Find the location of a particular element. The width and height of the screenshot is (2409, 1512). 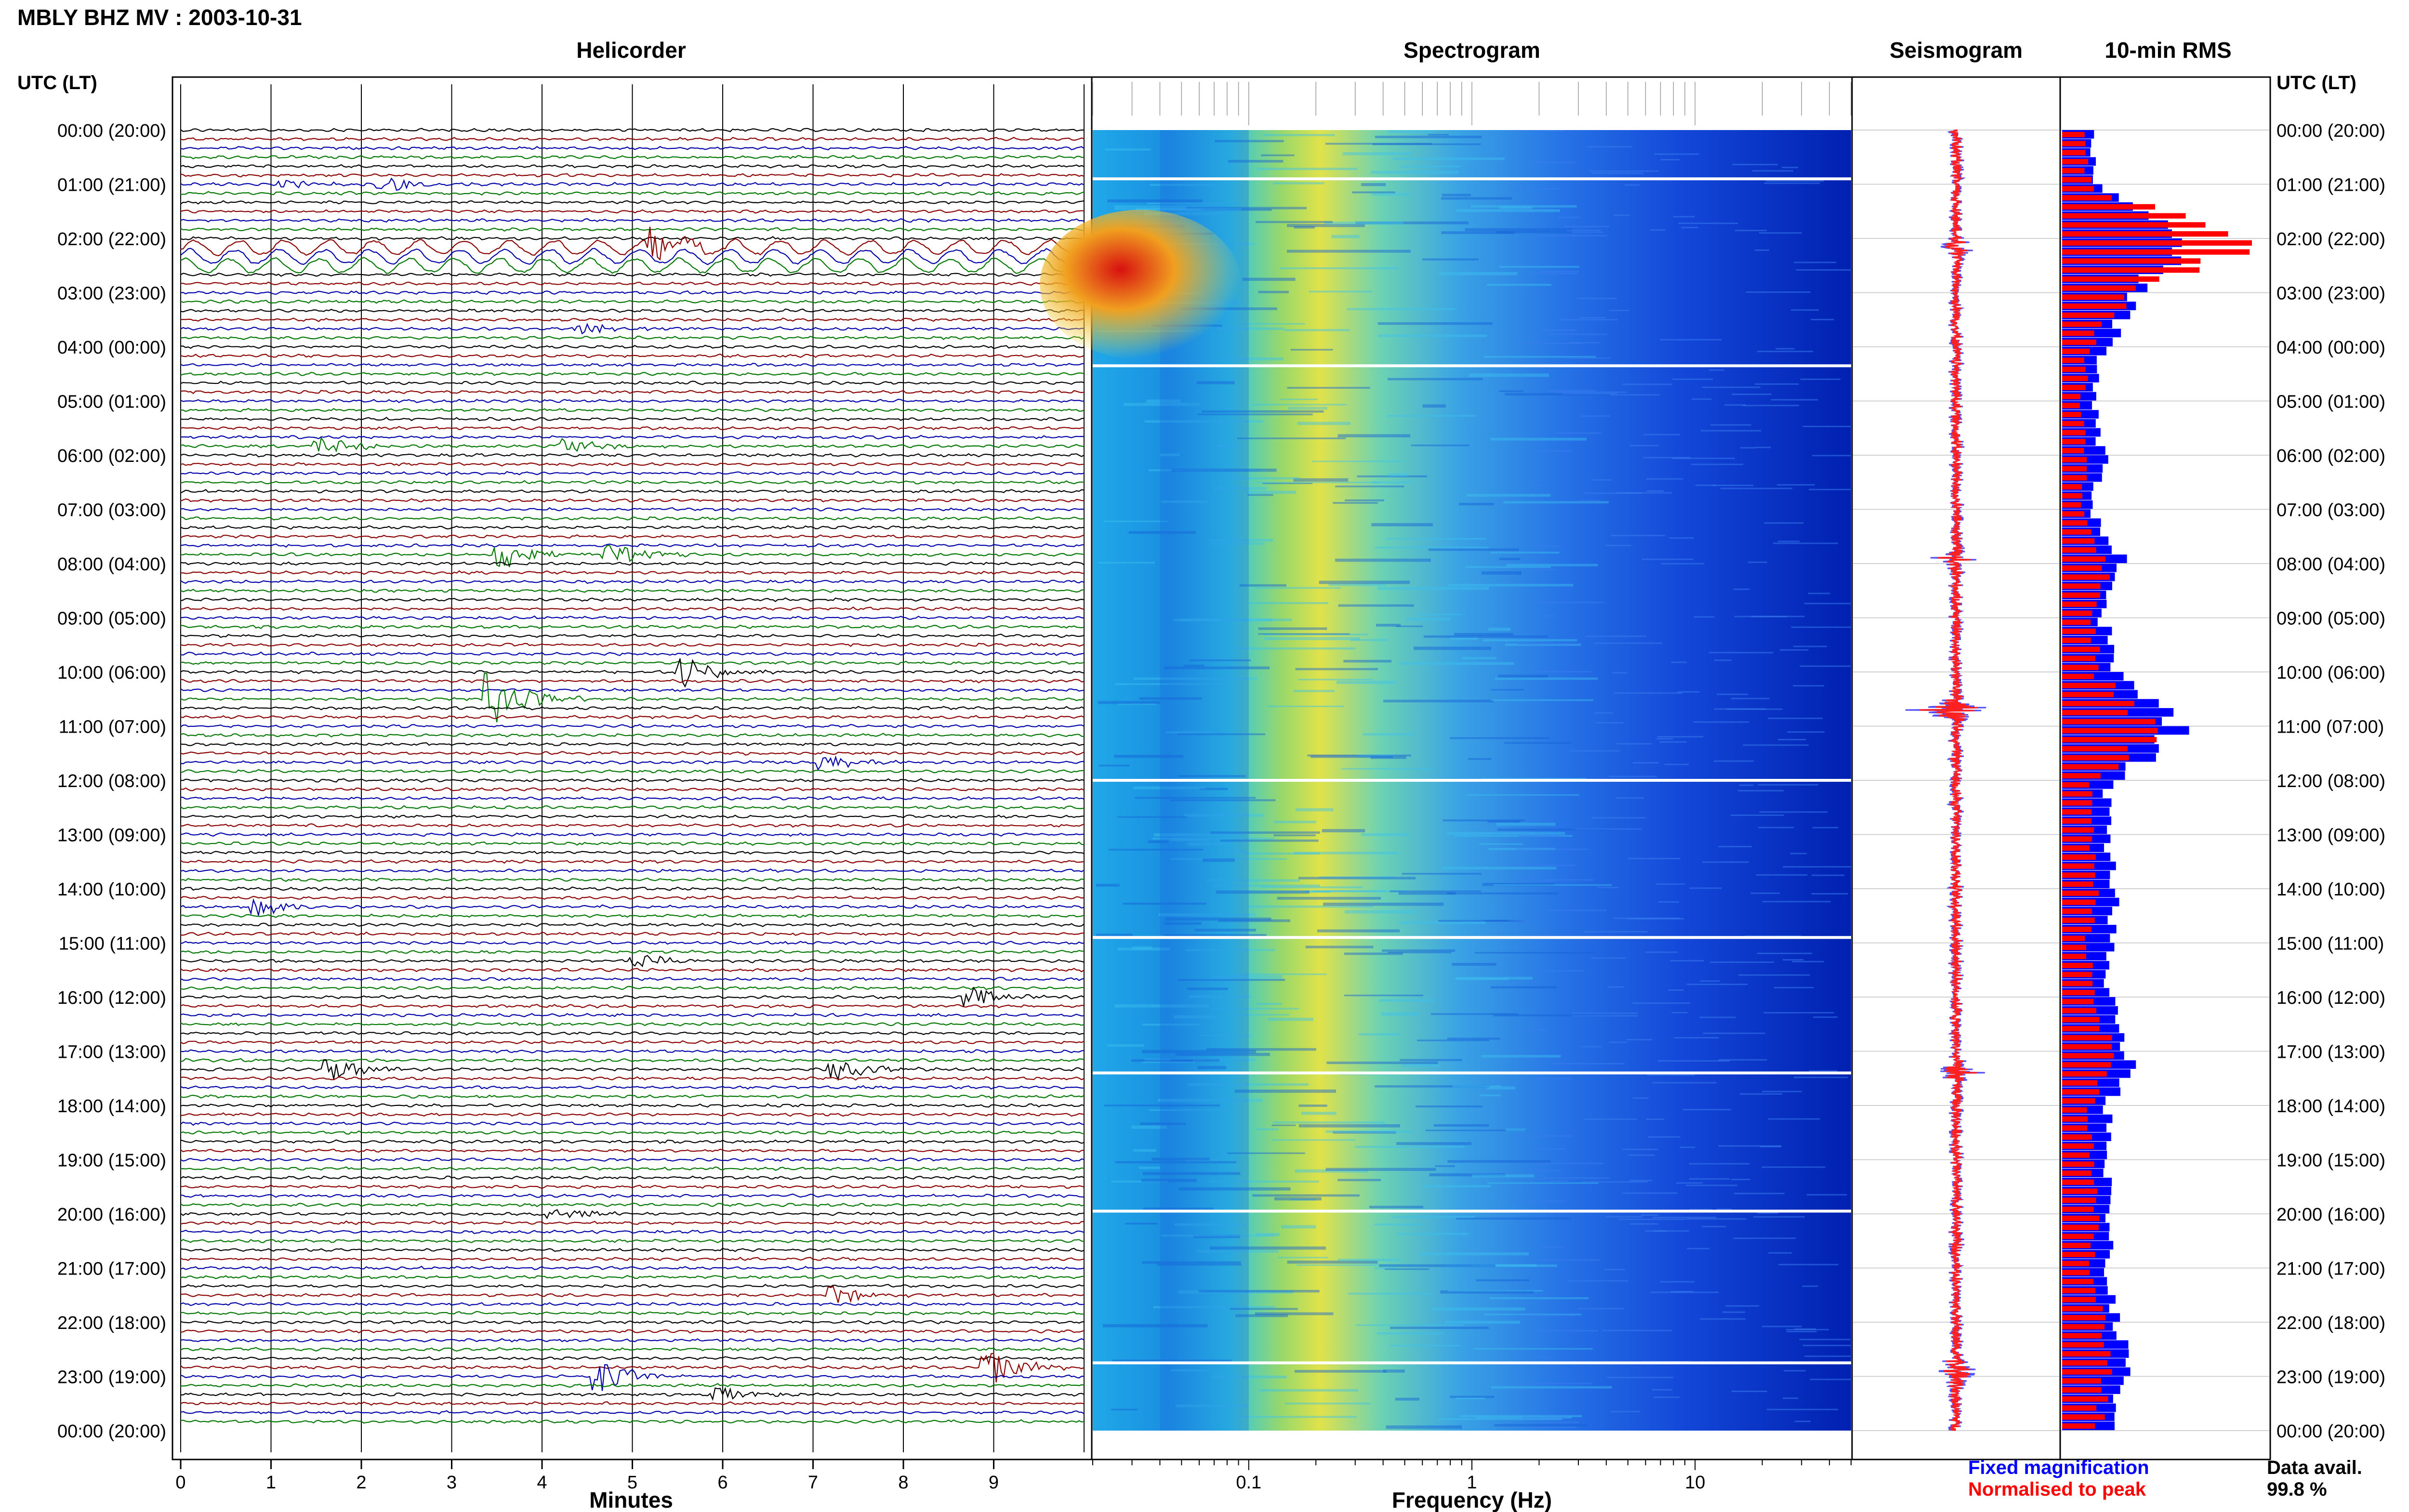

time-label-left: 00:00 (20:00) is located at coordinates (111, 131).